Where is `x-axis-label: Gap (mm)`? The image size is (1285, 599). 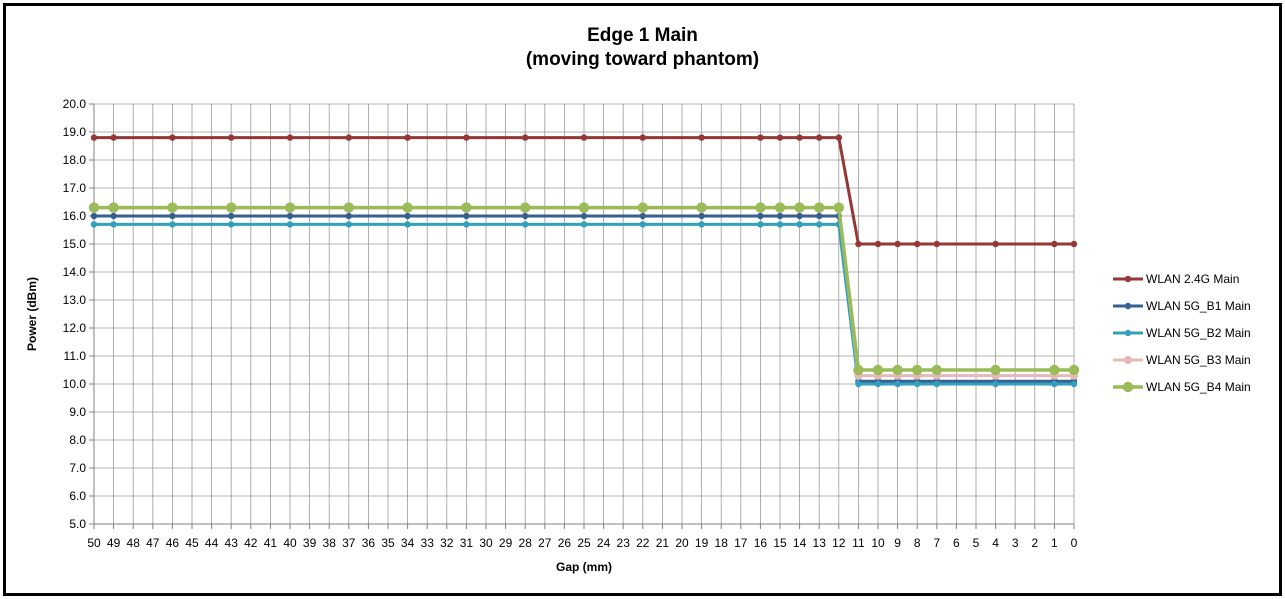
x-axis-label: Gap (mm) is located at coordinates (584, 567).